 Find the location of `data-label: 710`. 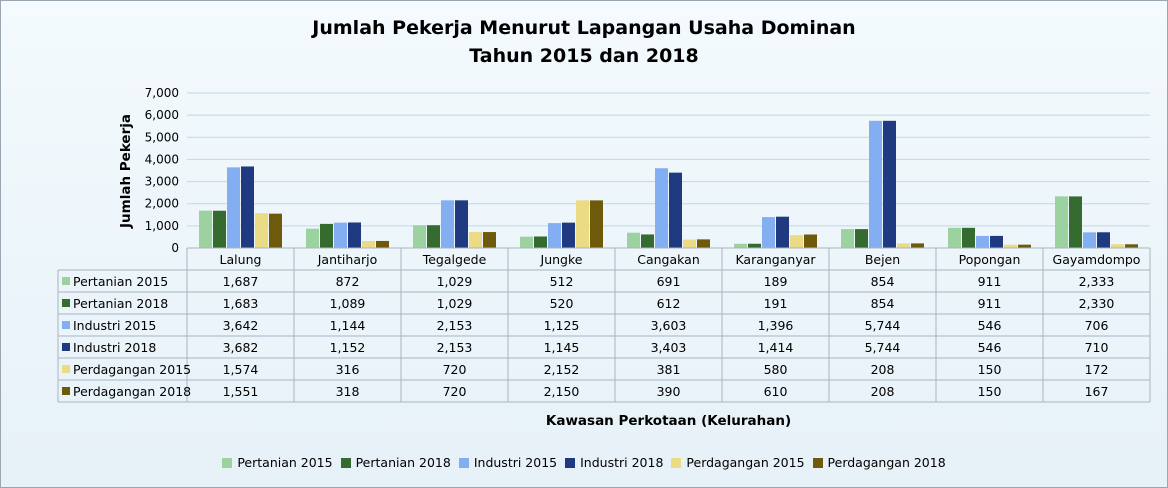

data-label: 710 is located at coordinates (1097, 347).